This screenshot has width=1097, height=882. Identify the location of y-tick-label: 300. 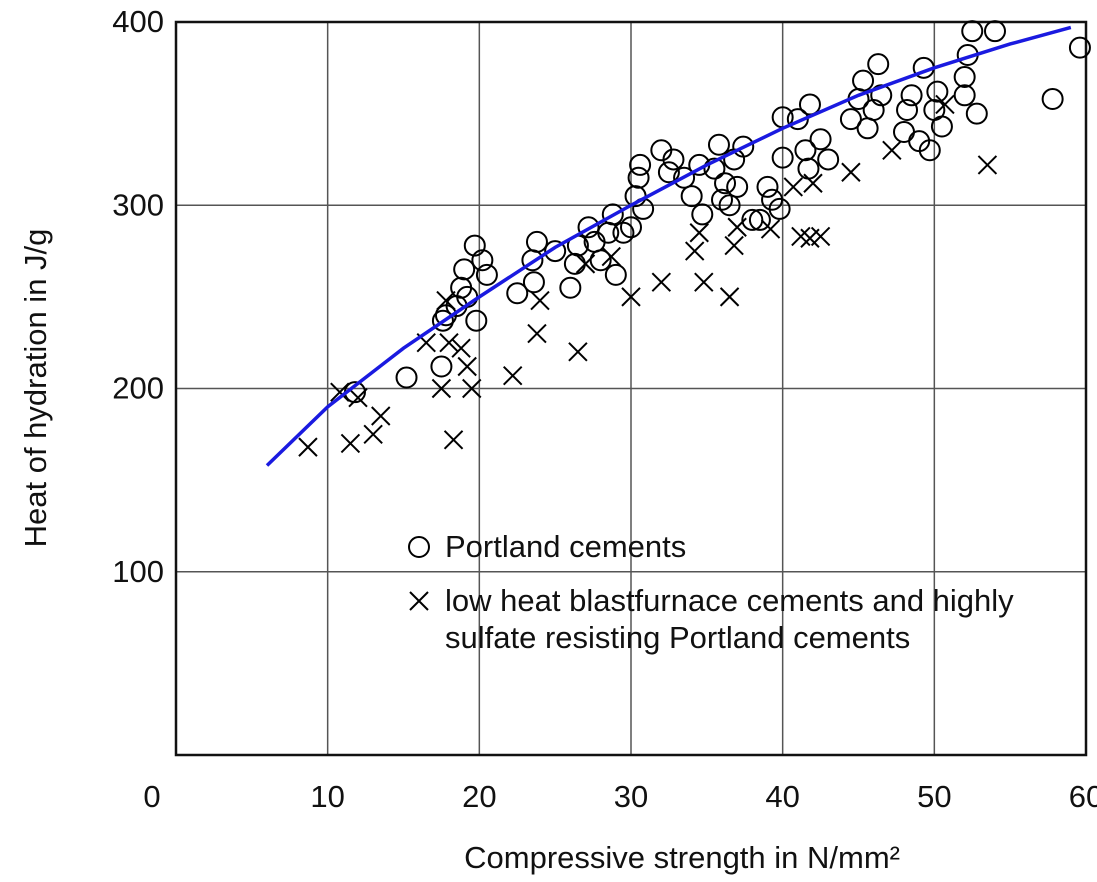
(138, 204).